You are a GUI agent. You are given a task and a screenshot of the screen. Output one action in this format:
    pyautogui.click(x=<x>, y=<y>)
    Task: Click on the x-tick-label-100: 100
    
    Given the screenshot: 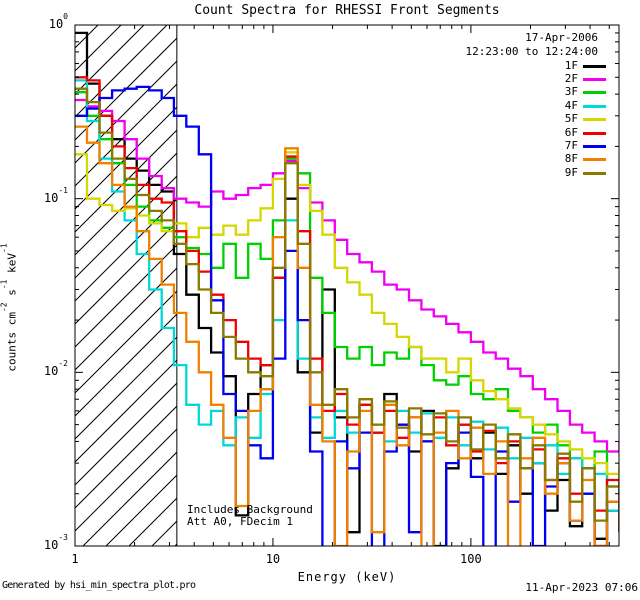 What is the action you would take?
    pyautogui.click(x=471, y=559)
    